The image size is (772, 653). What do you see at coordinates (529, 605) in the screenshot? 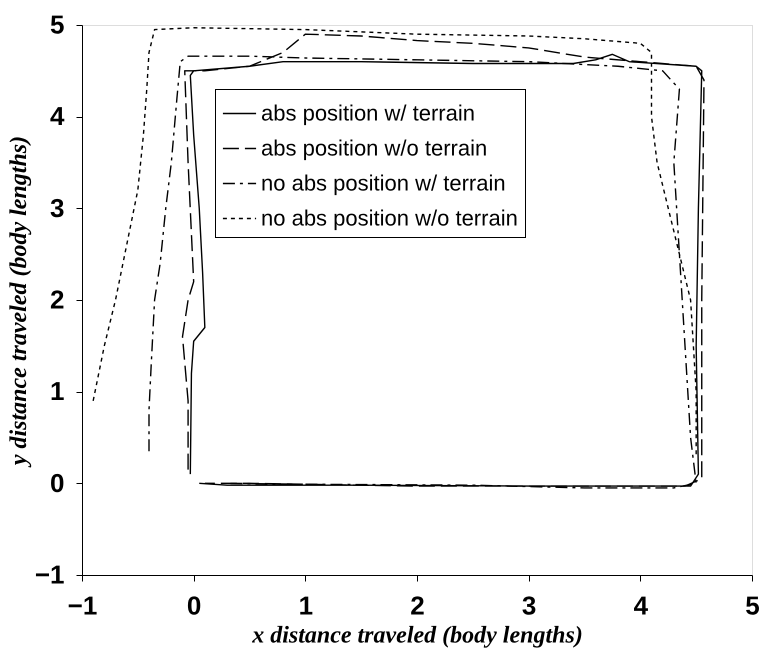
I see `x-tick-label: 3` at bounding box center [529, 605].